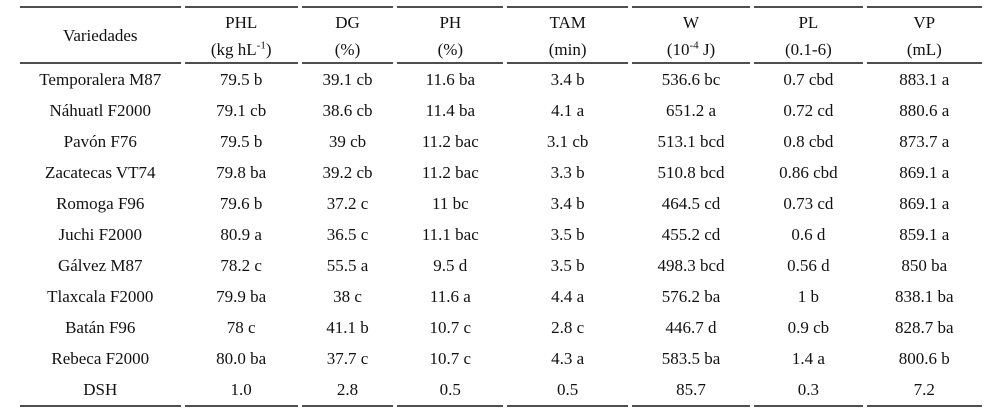 Image resolution: width=1000 pixels, height=415 pixels. What do you see at coordinates (924, 79) in the screenshot?
I see `value-cell: 883.1 a` at bounding box center [924, 79].